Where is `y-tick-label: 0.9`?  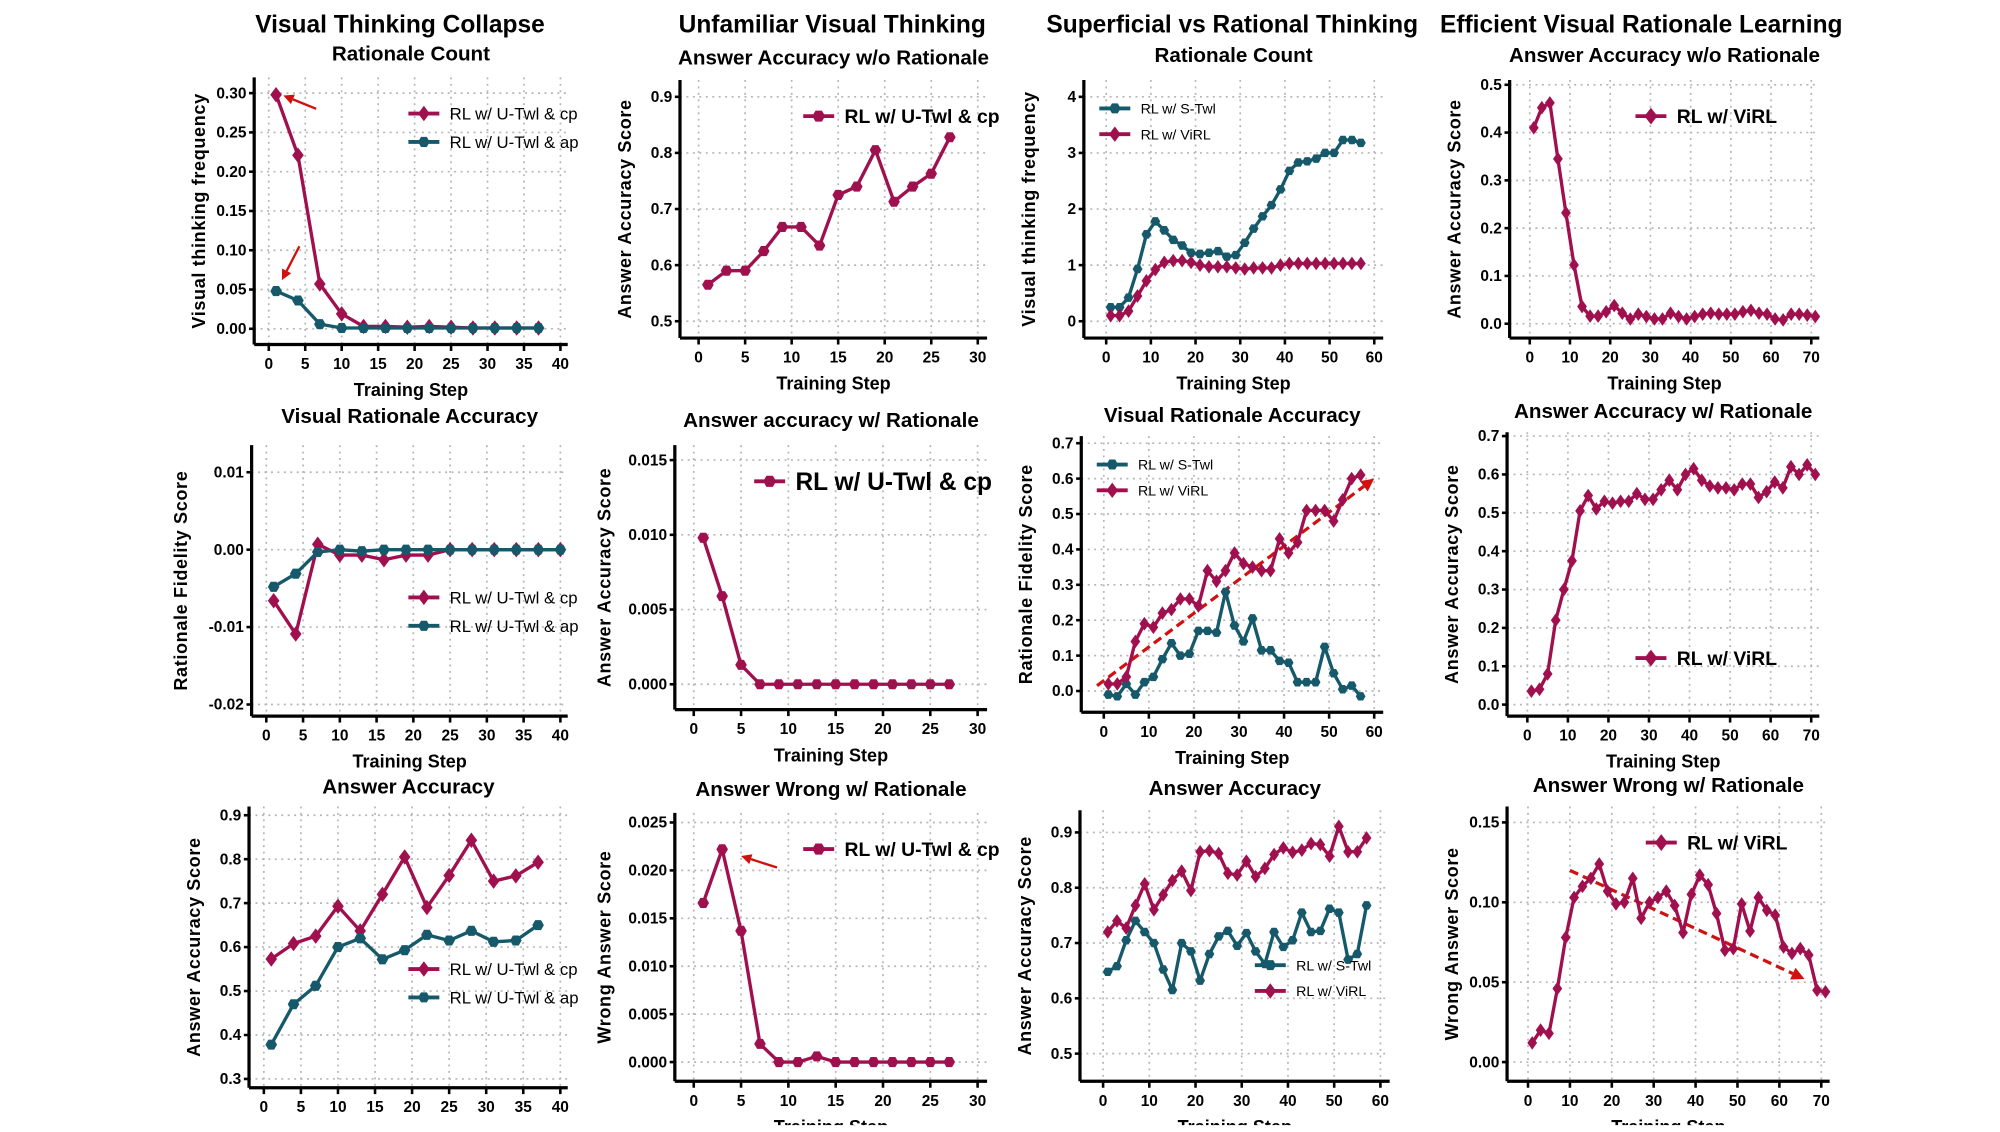 y-tick-label: 0.9 is located at coordinates (1062, 833).